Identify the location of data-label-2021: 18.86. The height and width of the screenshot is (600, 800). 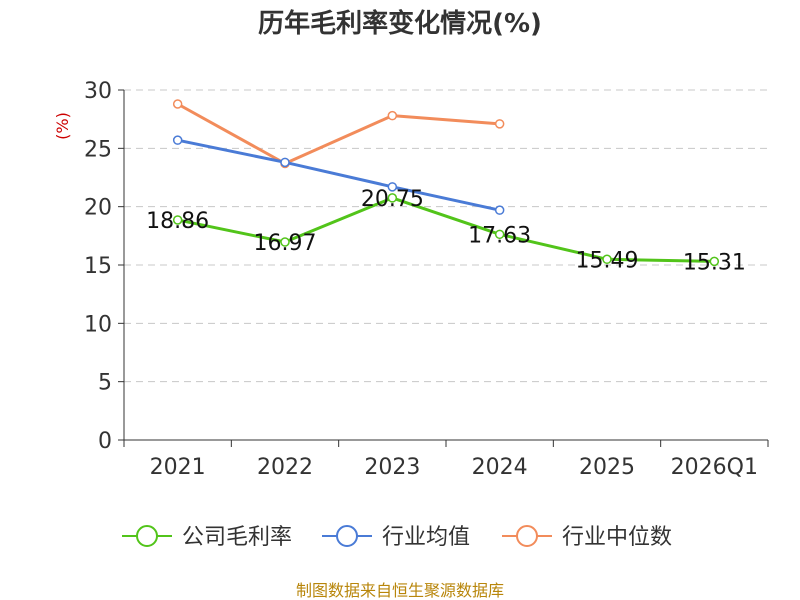
(177, 221).